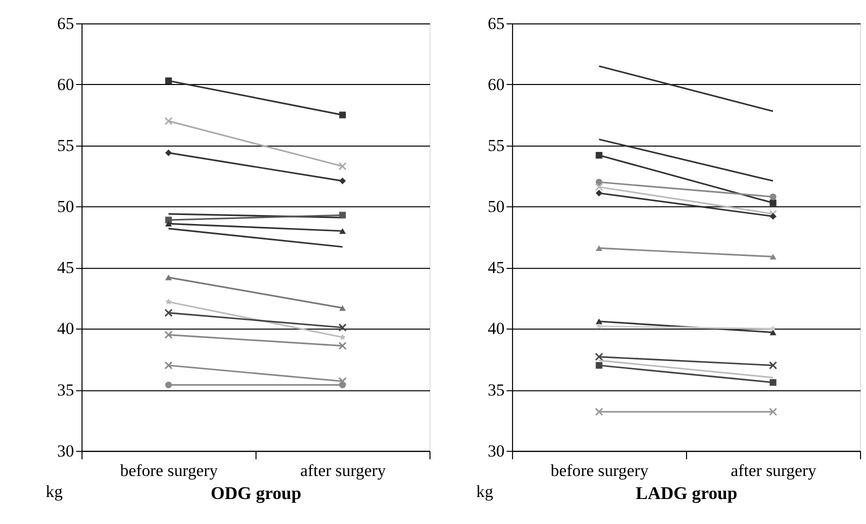 The height and width of the screenshot is (524, 866). I want to click on x-axis-title: ODG group, so click(256, 493).